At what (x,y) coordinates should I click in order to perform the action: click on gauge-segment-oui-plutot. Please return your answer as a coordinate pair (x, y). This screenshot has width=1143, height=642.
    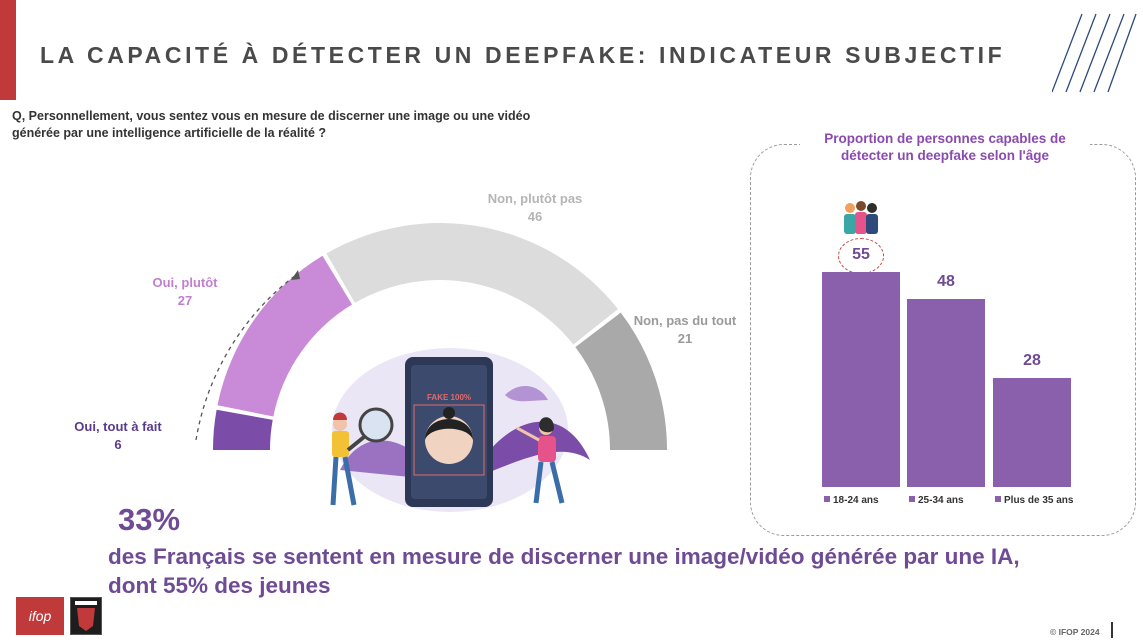
    Looking at the image, I should click on (285, 336).